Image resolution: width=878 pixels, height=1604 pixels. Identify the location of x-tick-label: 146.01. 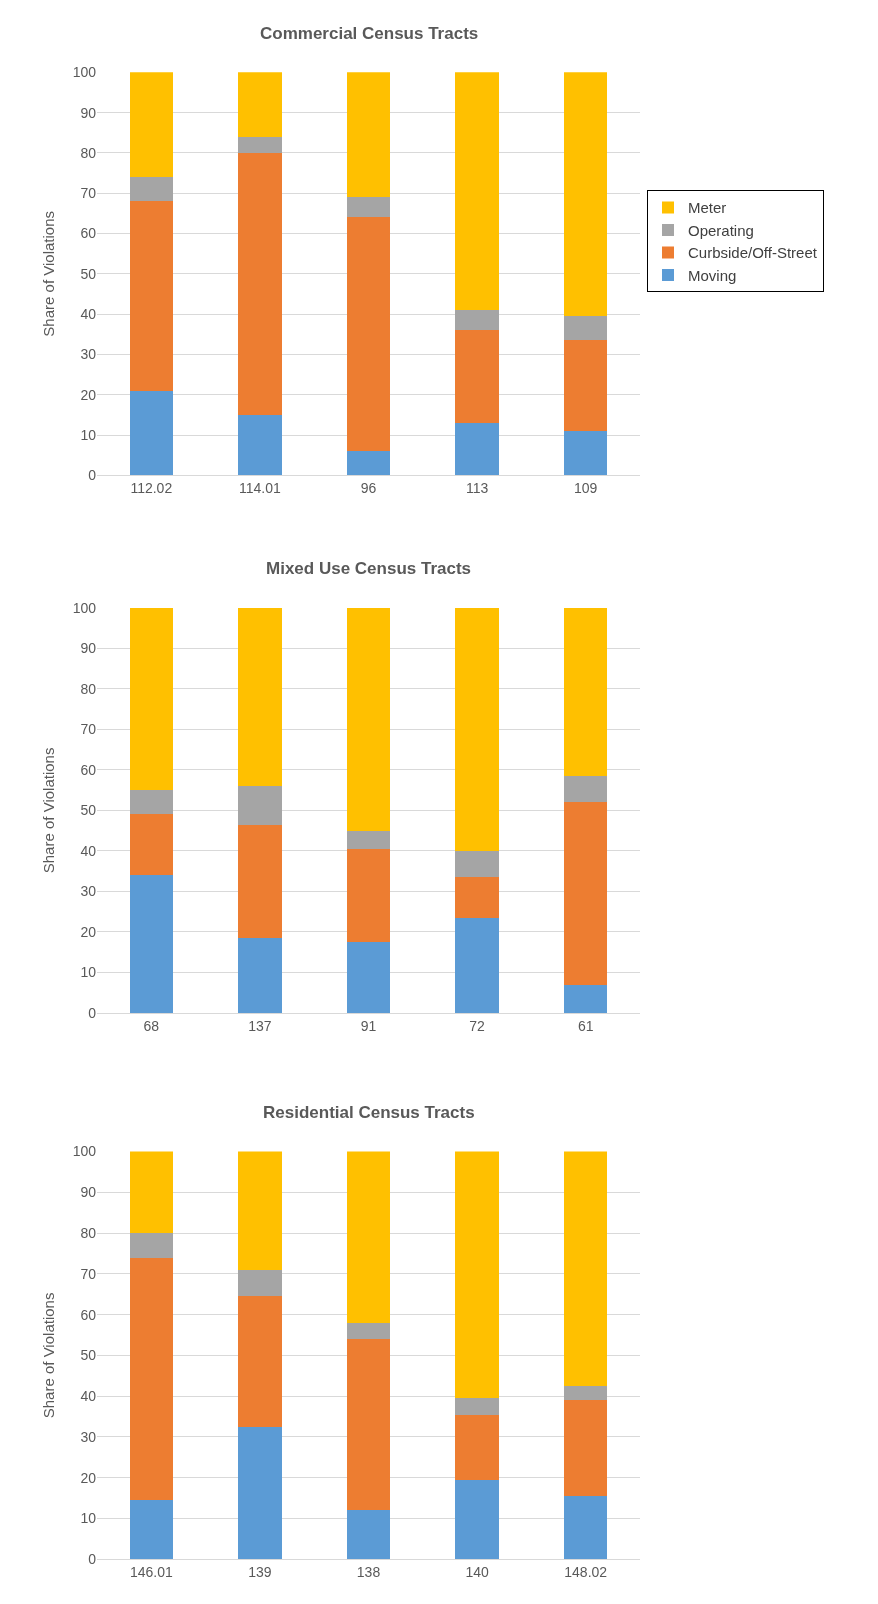
(151, 1572).